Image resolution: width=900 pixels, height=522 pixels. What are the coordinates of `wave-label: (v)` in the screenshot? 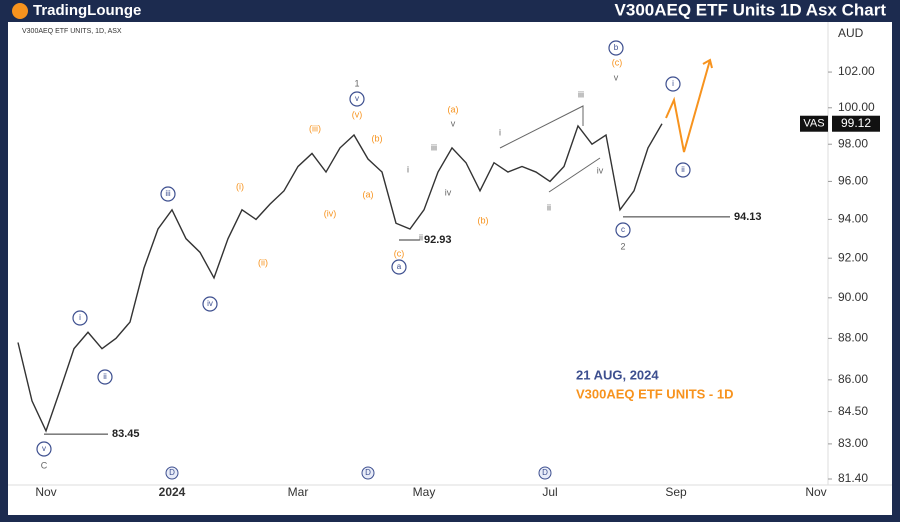 It's located at (357, 114).